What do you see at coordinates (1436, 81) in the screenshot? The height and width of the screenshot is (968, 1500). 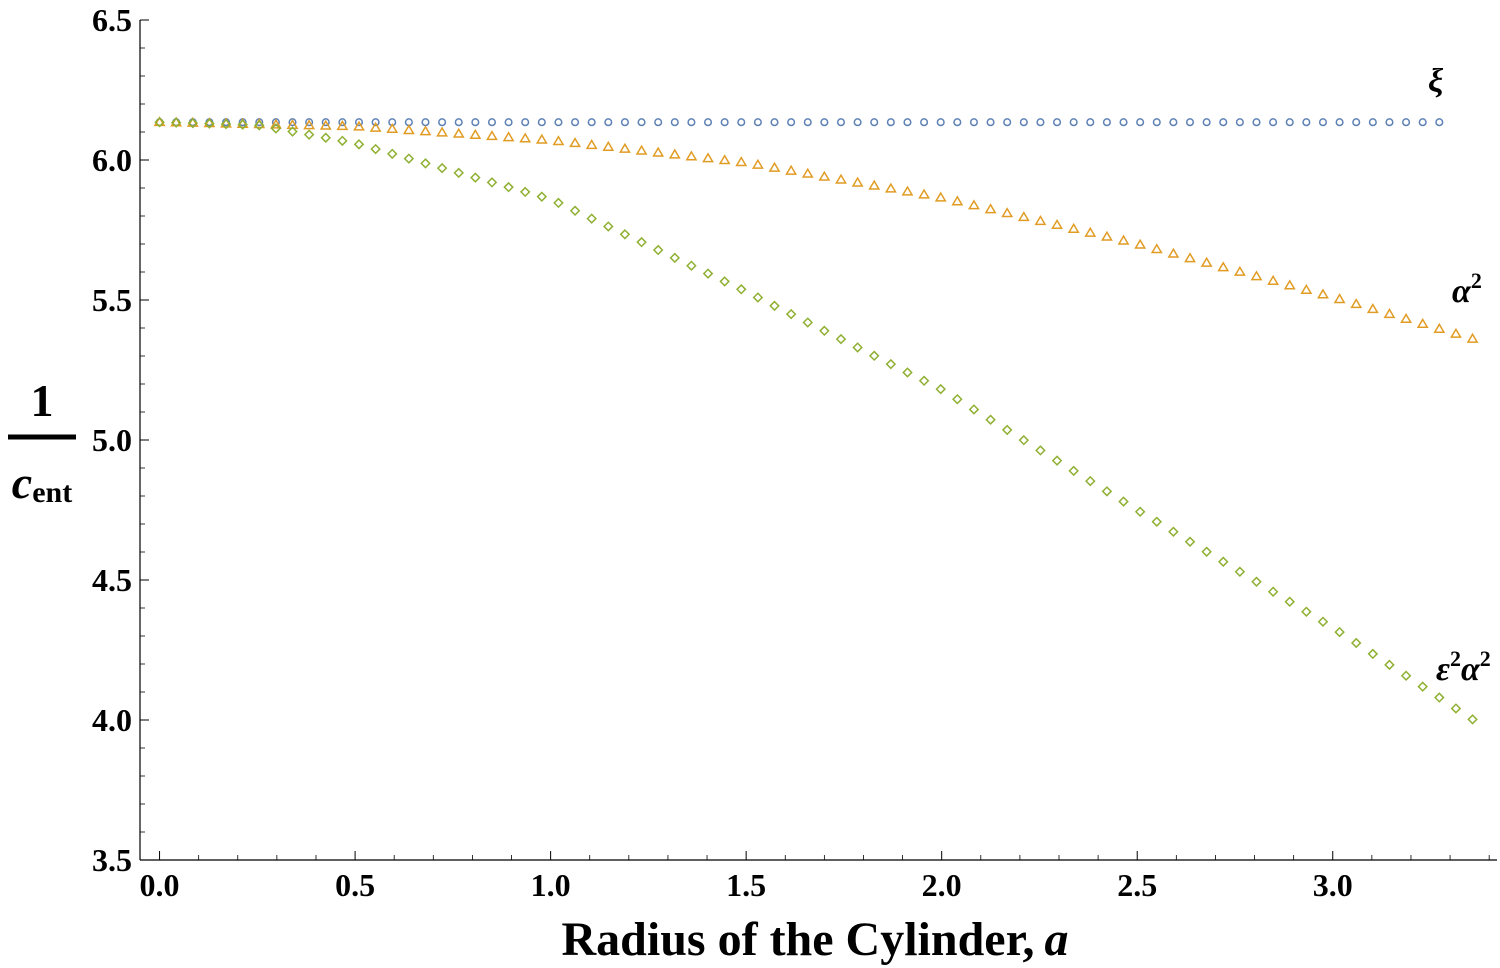 I see `series-label-circle: ξ` at bounding box center [1436, 81].